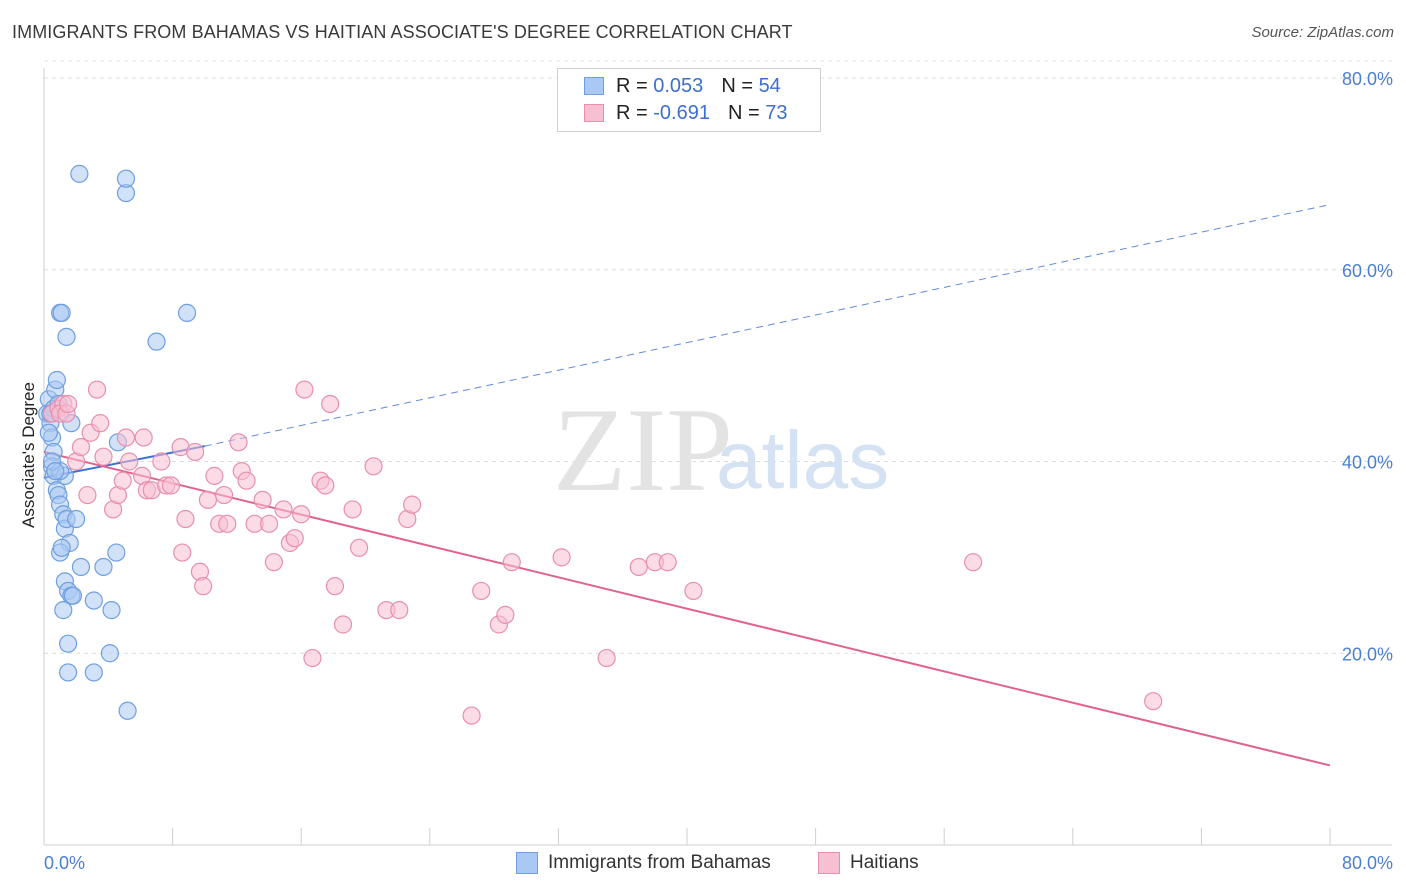 This screenshot has width=1406, height=892. Describe the element at coordinates (884, 862) in the screenshot. I see `legend-label: Haitians` at that location.